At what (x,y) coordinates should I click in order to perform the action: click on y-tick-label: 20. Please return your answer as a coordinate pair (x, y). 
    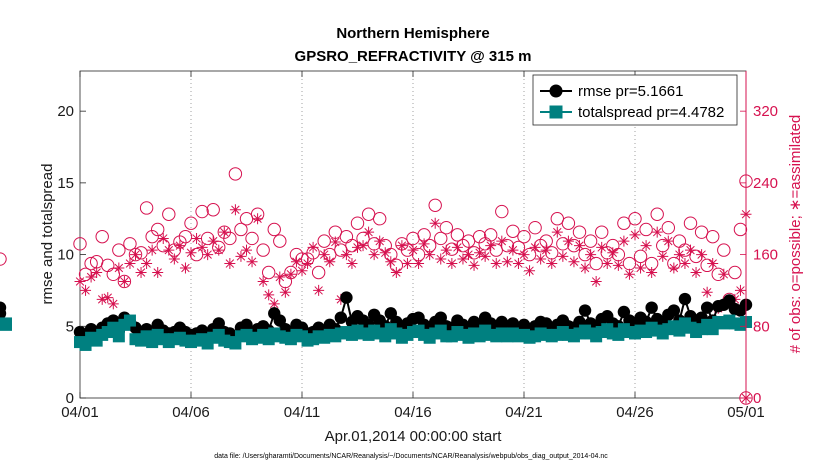
    Looking at the image, I should click on (65, 111).